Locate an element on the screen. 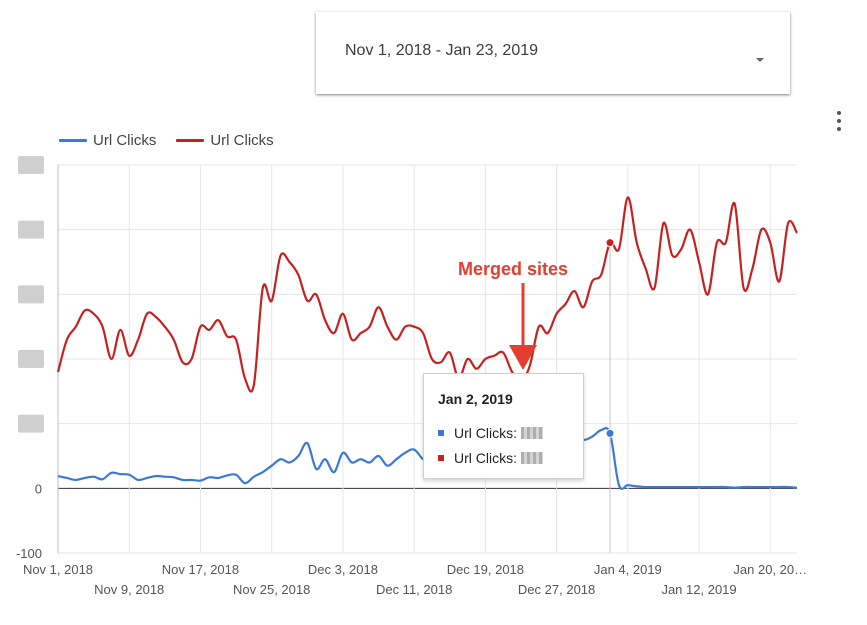  legend-label-blue: Url Clicks is located at coordinates (125, 140).